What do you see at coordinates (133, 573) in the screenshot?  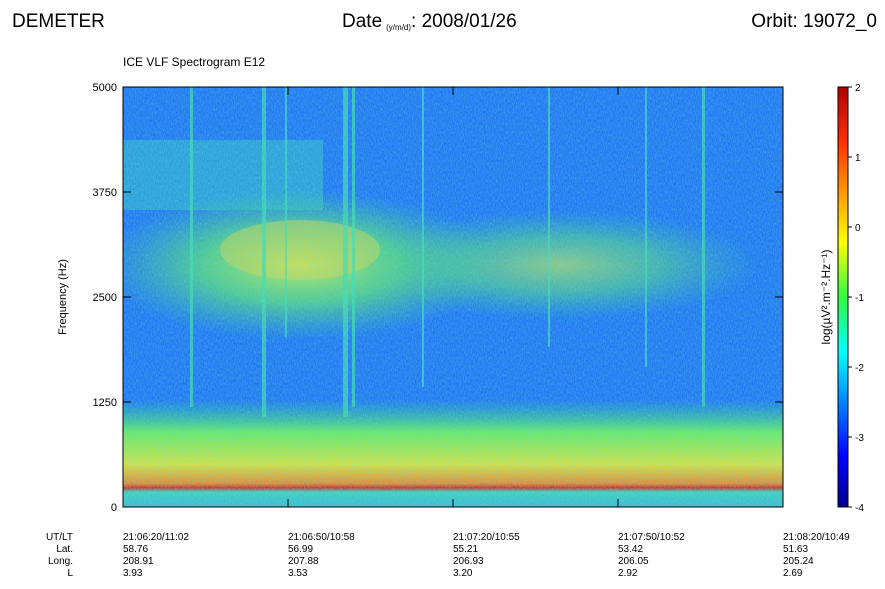 I see `x-tick-label: 3.93` at bounding box center [133, 573].